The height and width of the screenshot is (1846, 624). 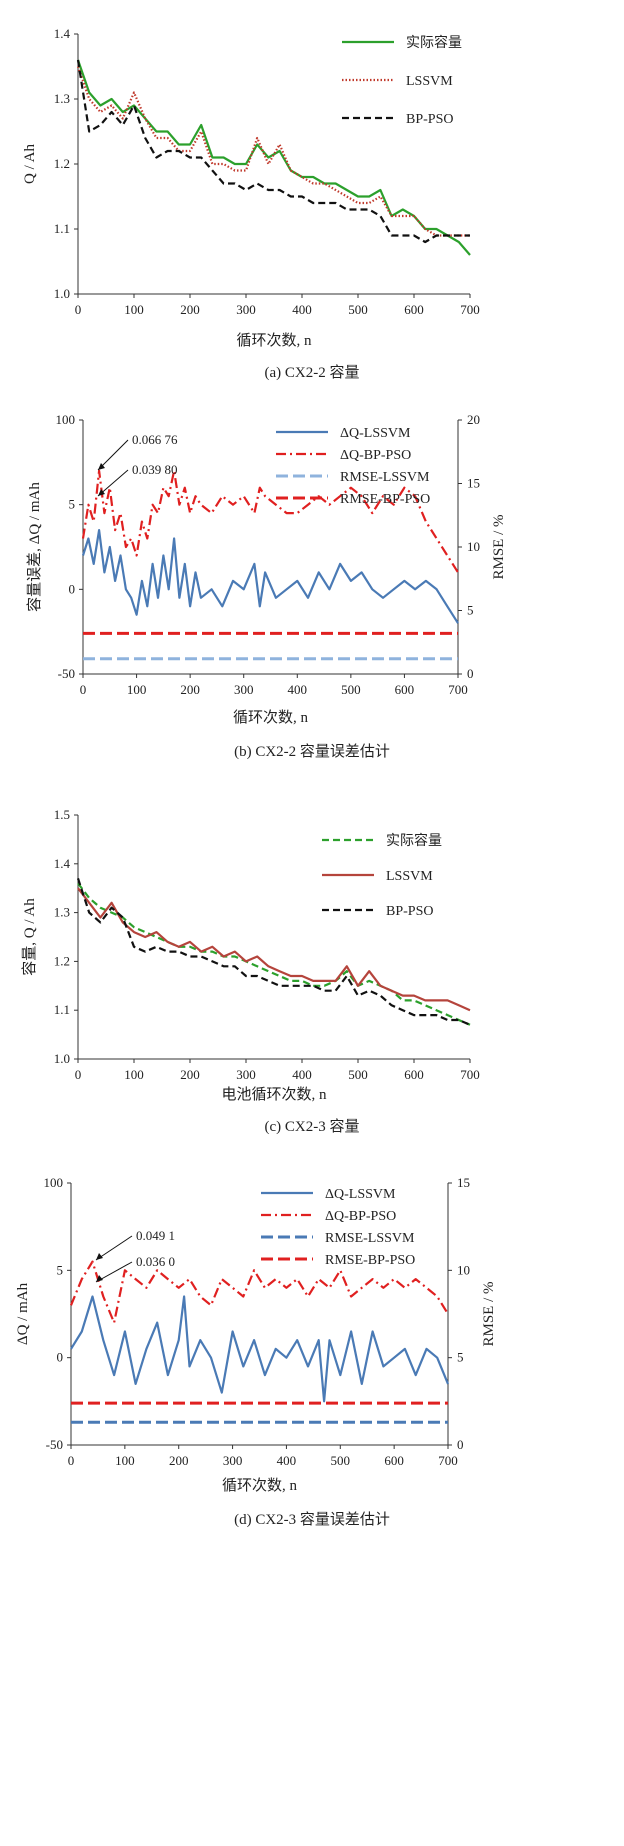 I want to click on y2-tick-label: 0, so click(x=460, y=1444).